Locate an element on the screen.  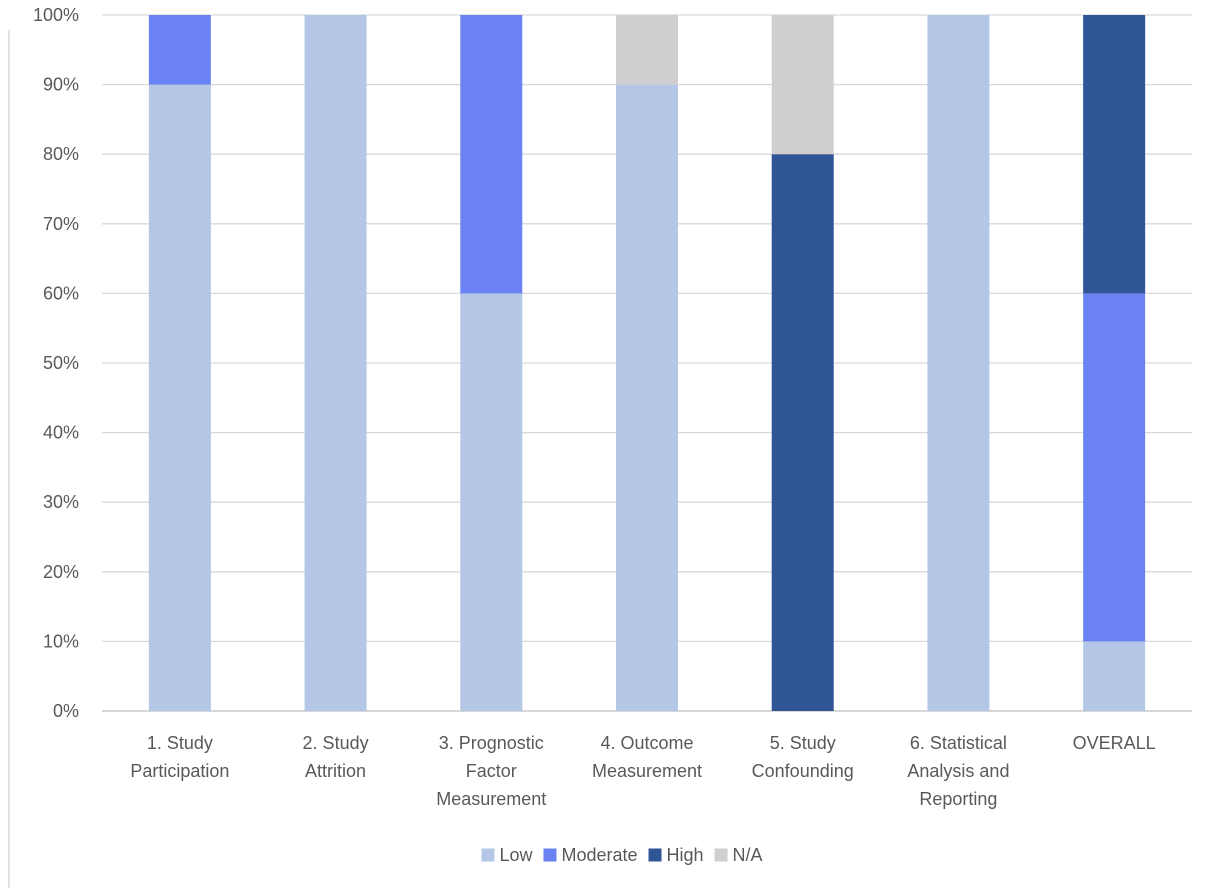
legend-label: N/A is located at coordinates (748, 855).